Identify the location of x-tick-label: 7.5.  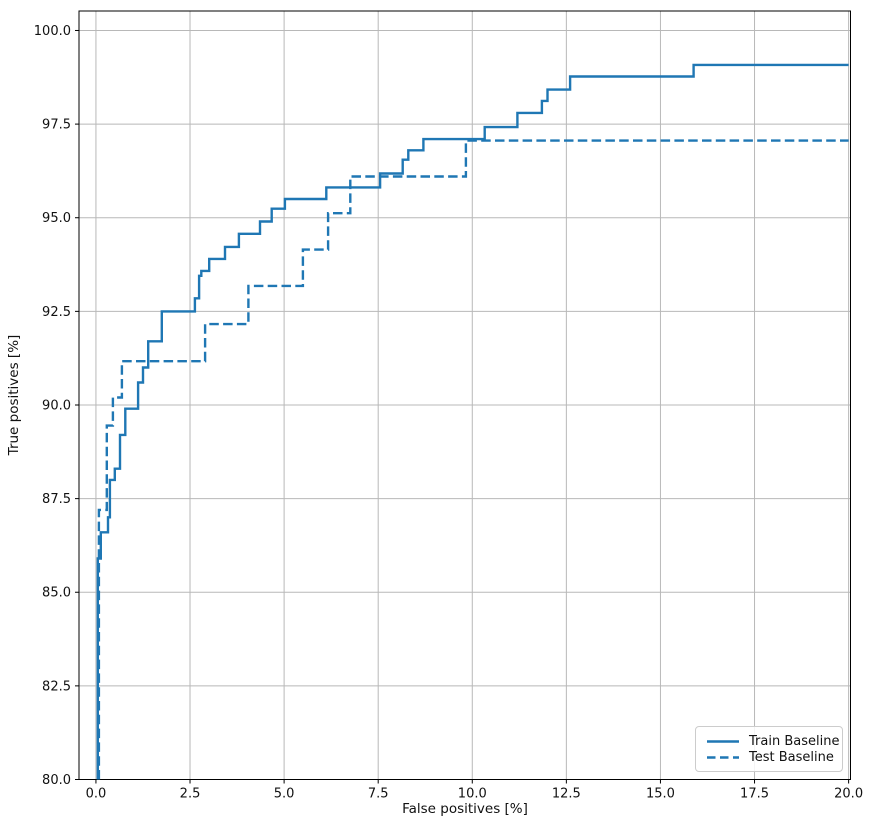
(378, 794).